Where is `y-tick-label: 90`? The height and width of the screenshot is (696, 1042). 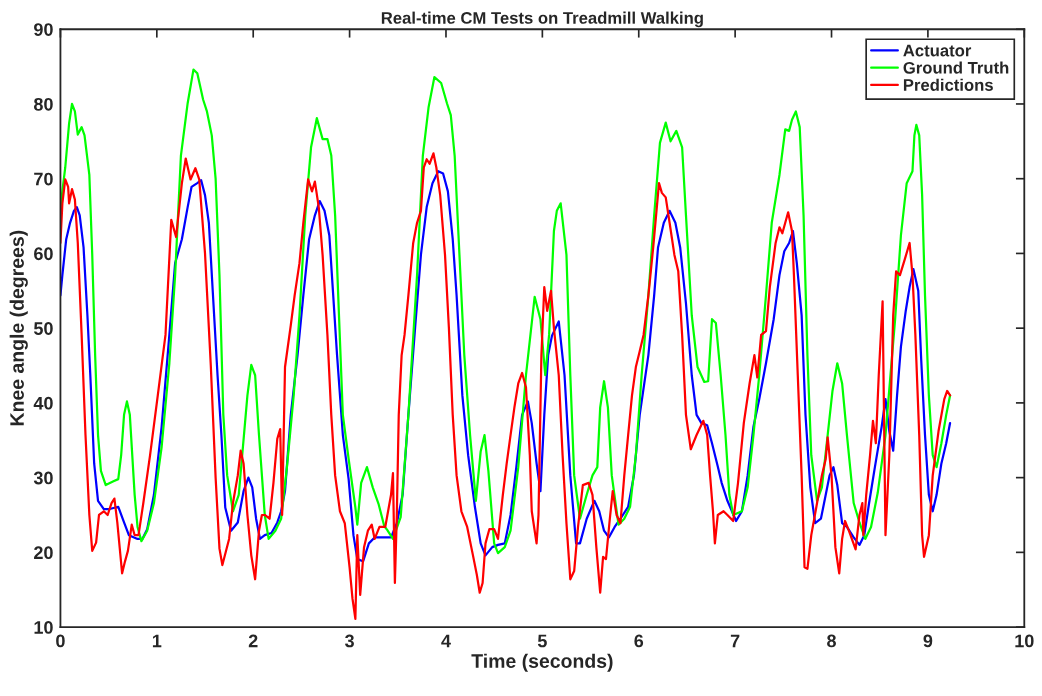
y-tick-label: 90 is located at coordinates (43, 29).